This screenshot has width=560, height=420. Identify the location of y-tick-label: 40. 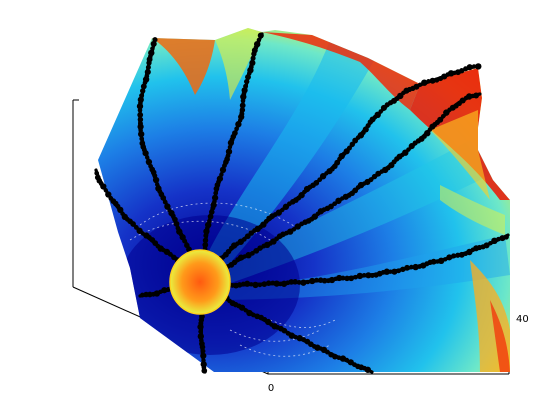
(522, 319).